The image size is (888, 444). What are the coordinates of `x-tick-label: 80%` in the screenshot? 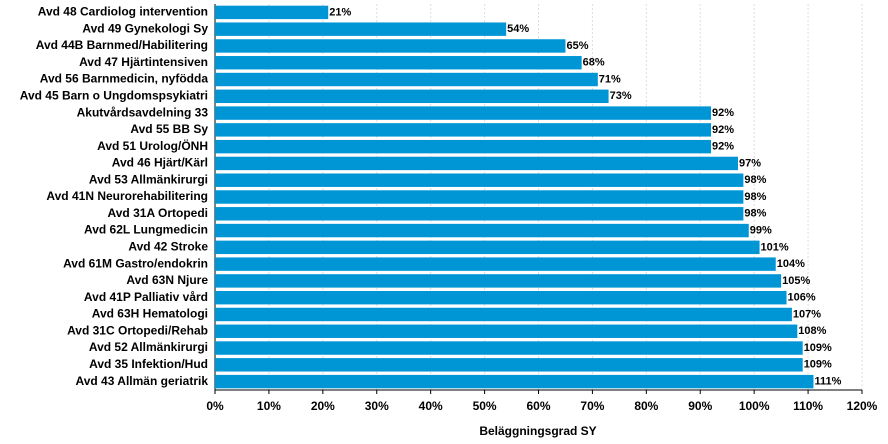 It's located at (646, 406).